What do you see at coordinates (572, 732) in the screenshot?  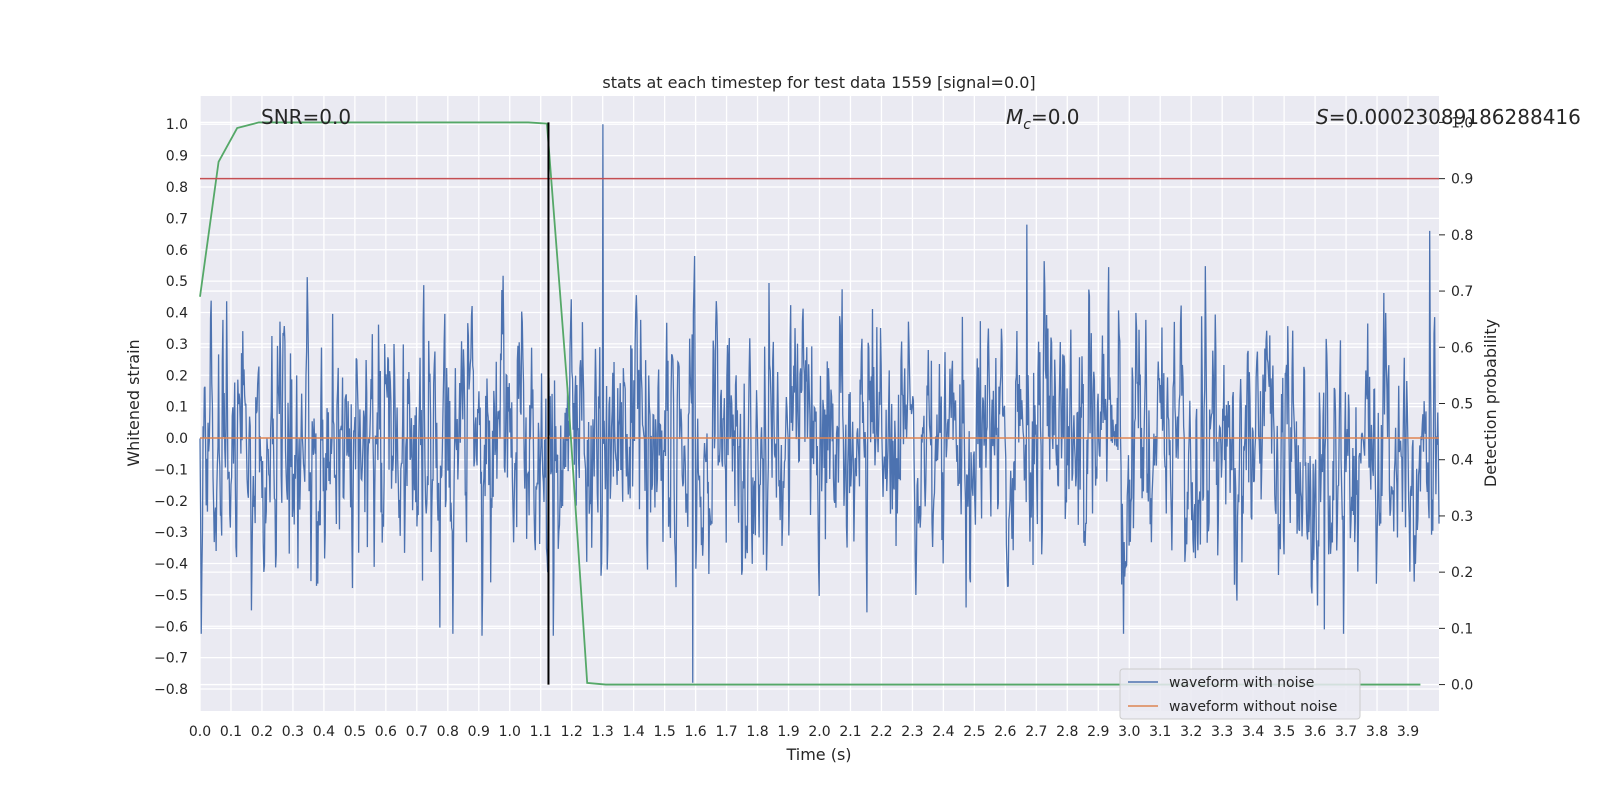 I see `x-tick-label: 1.2` at bounding box center [572, 732].